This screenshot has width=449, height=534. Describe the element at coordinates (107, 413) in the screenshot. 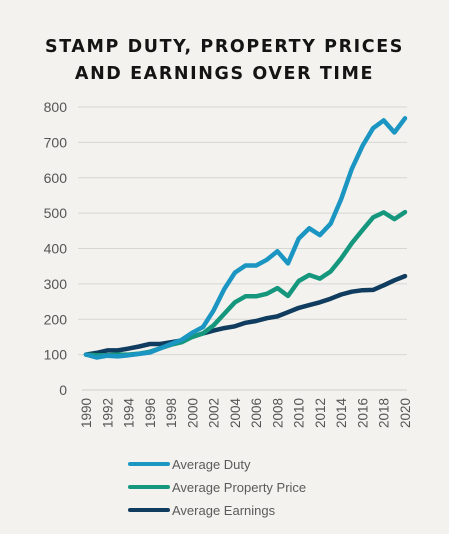

I see `x-tick-label-1992: 1992` at that location.